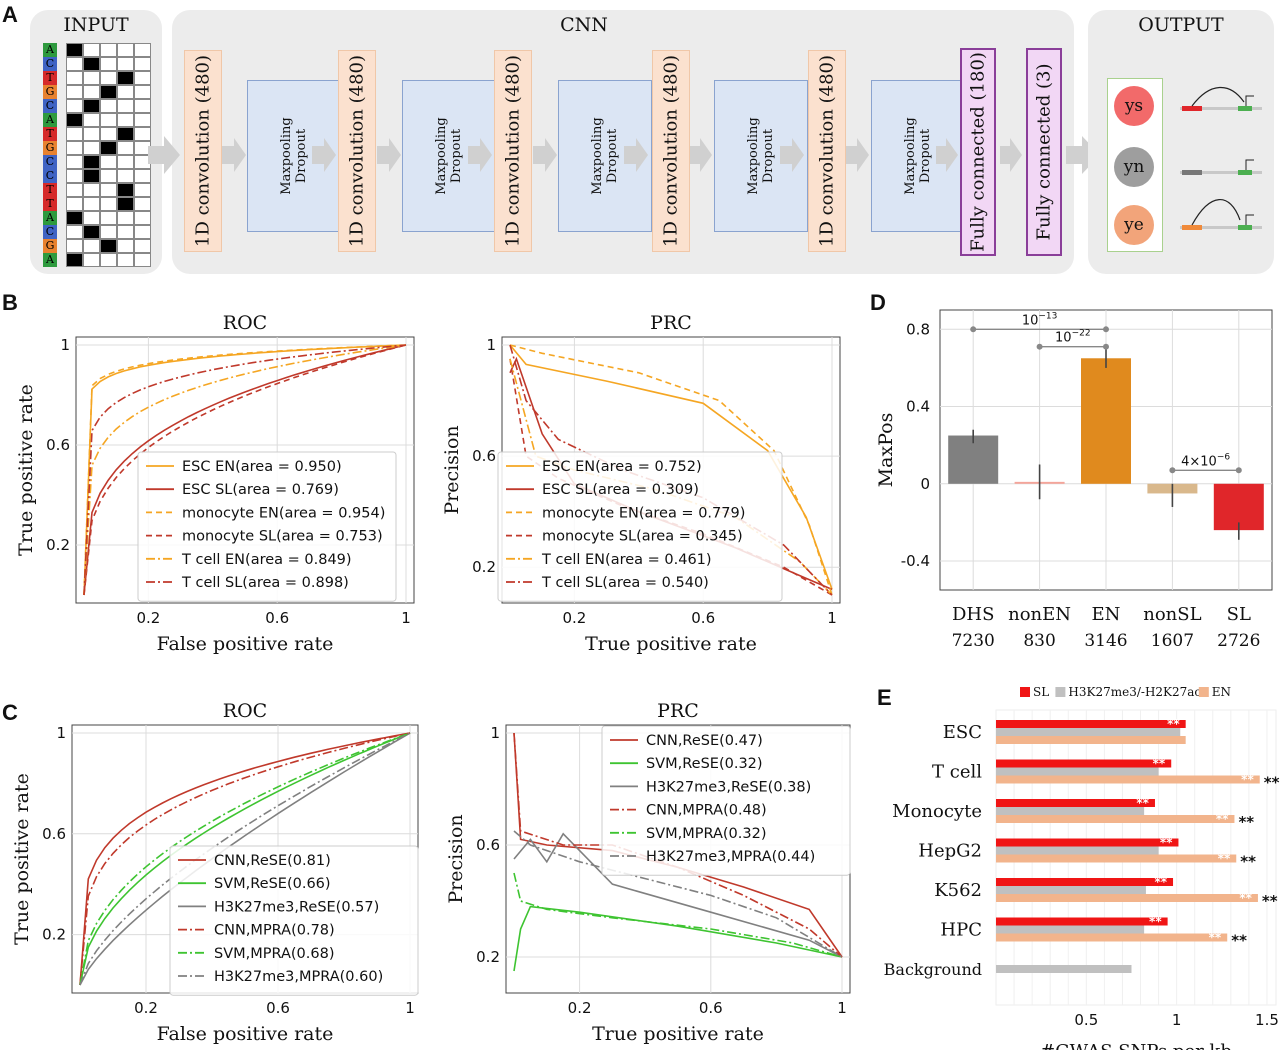 The height and width of the screenshot is (1050, 1280). What do you see at coordinates (1172, 614) in the screenshot?
I see `x-tick-label: nonSL` at bounding box center [1172, 614].